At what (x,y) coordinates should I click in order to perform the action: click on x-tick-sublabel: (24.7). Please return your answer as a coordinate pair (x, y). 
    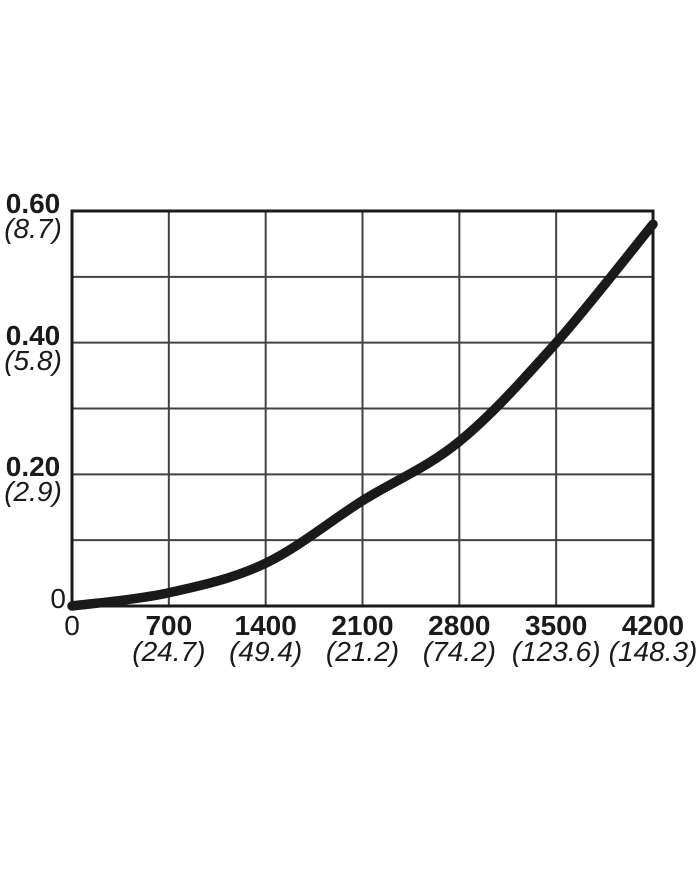
    Looking at the image, I should click on (169, 651).